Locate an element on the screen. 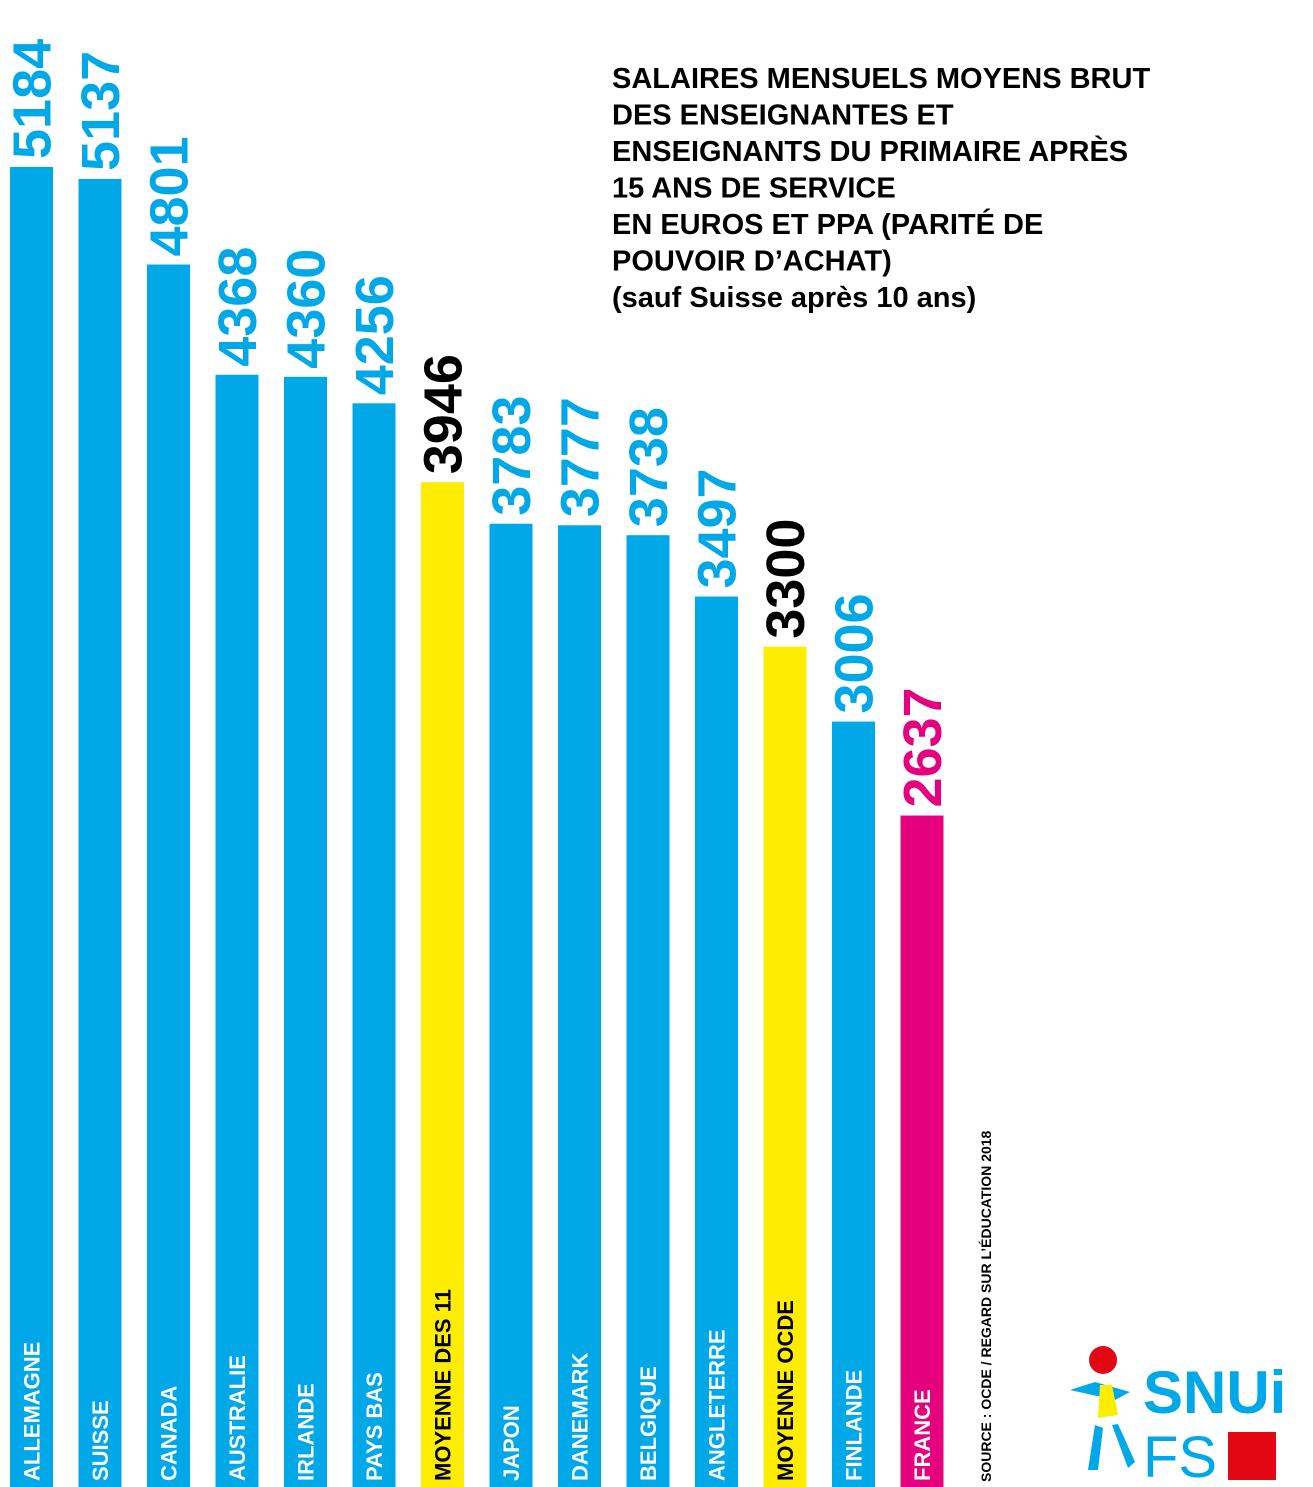 The image size is (1313, 1487). category-label: MOYENNE DES 11 is located at coordinates (443, 1385).